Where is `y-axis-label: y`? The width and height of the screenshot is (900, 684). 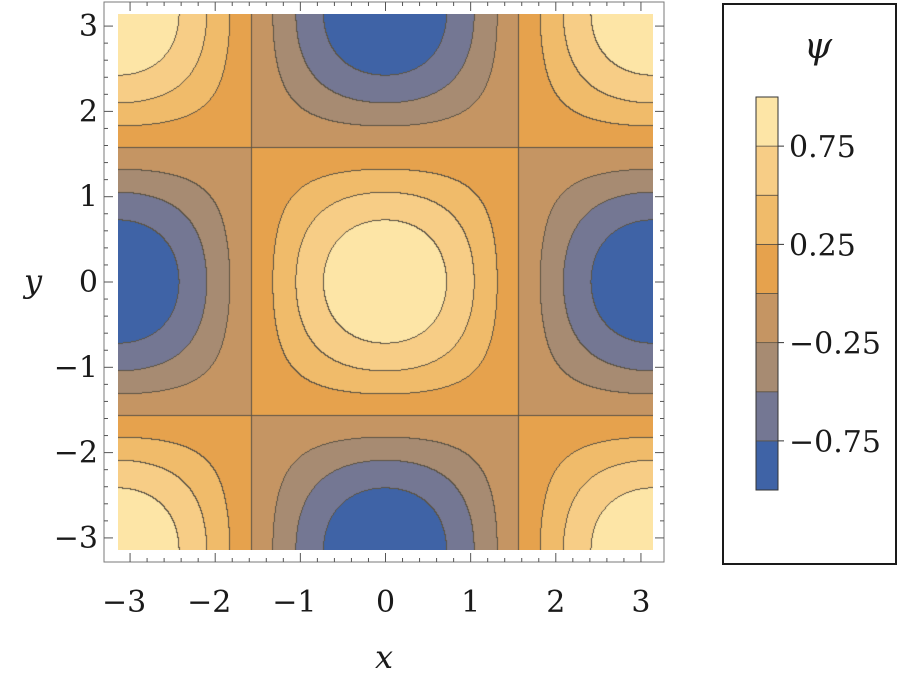 y-axis-label: y is located at coordinates (32, 281).